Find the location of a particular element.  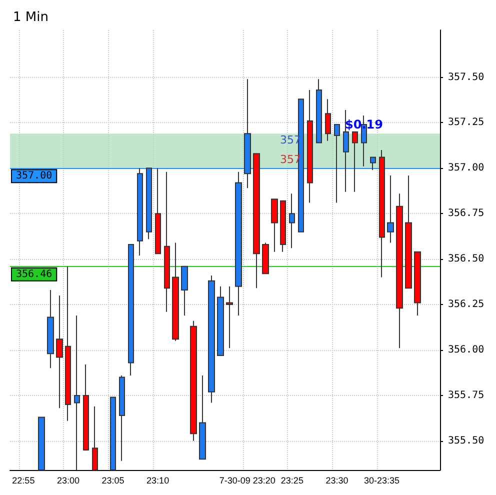

x-tick-label: 23:25 is located at coordinates (292, 481).